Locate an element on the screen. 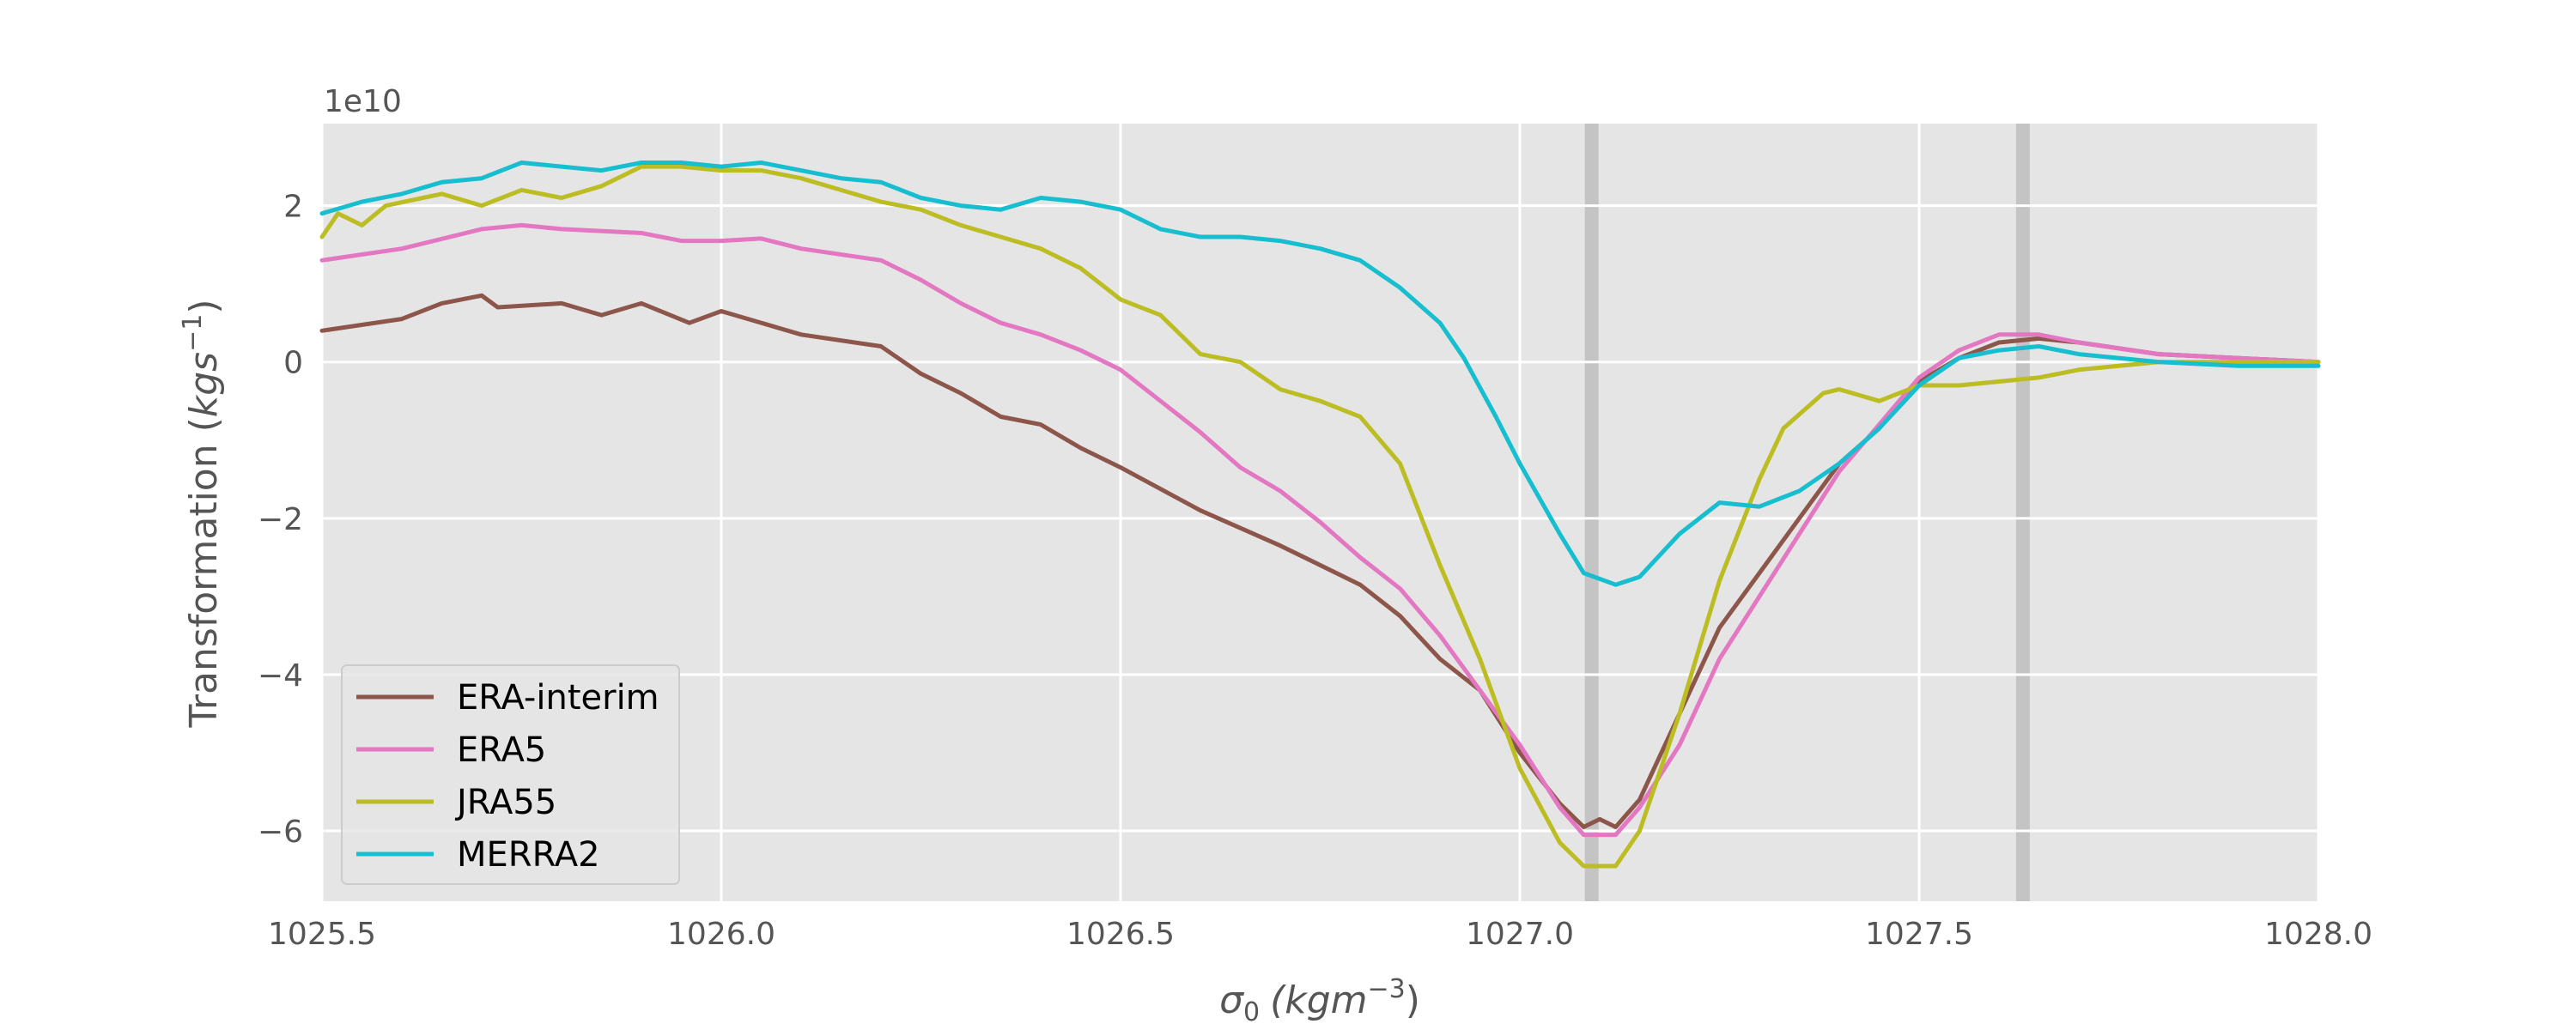  x-axis-unit: (kgm is located at coordinates (1319, 1000).